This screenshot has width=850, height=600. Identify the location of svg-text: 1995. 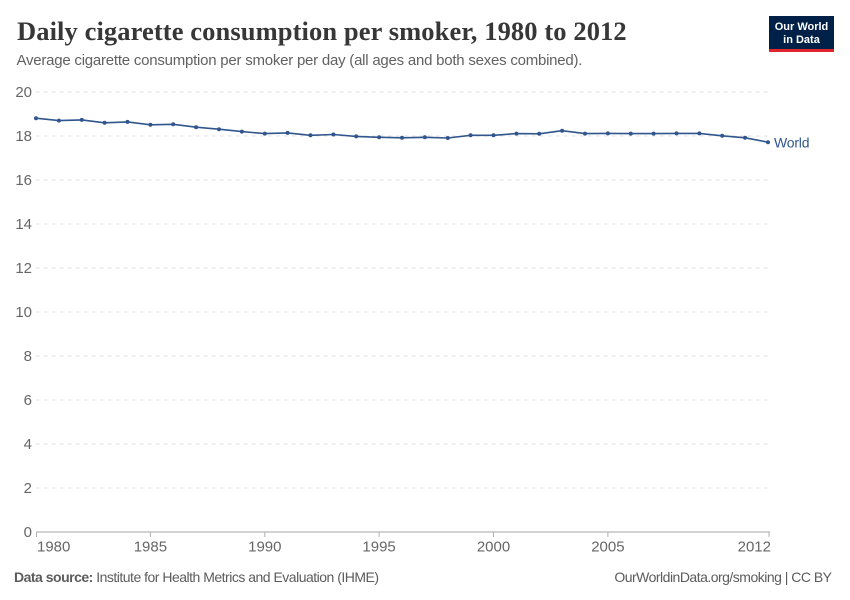
(378, 547).